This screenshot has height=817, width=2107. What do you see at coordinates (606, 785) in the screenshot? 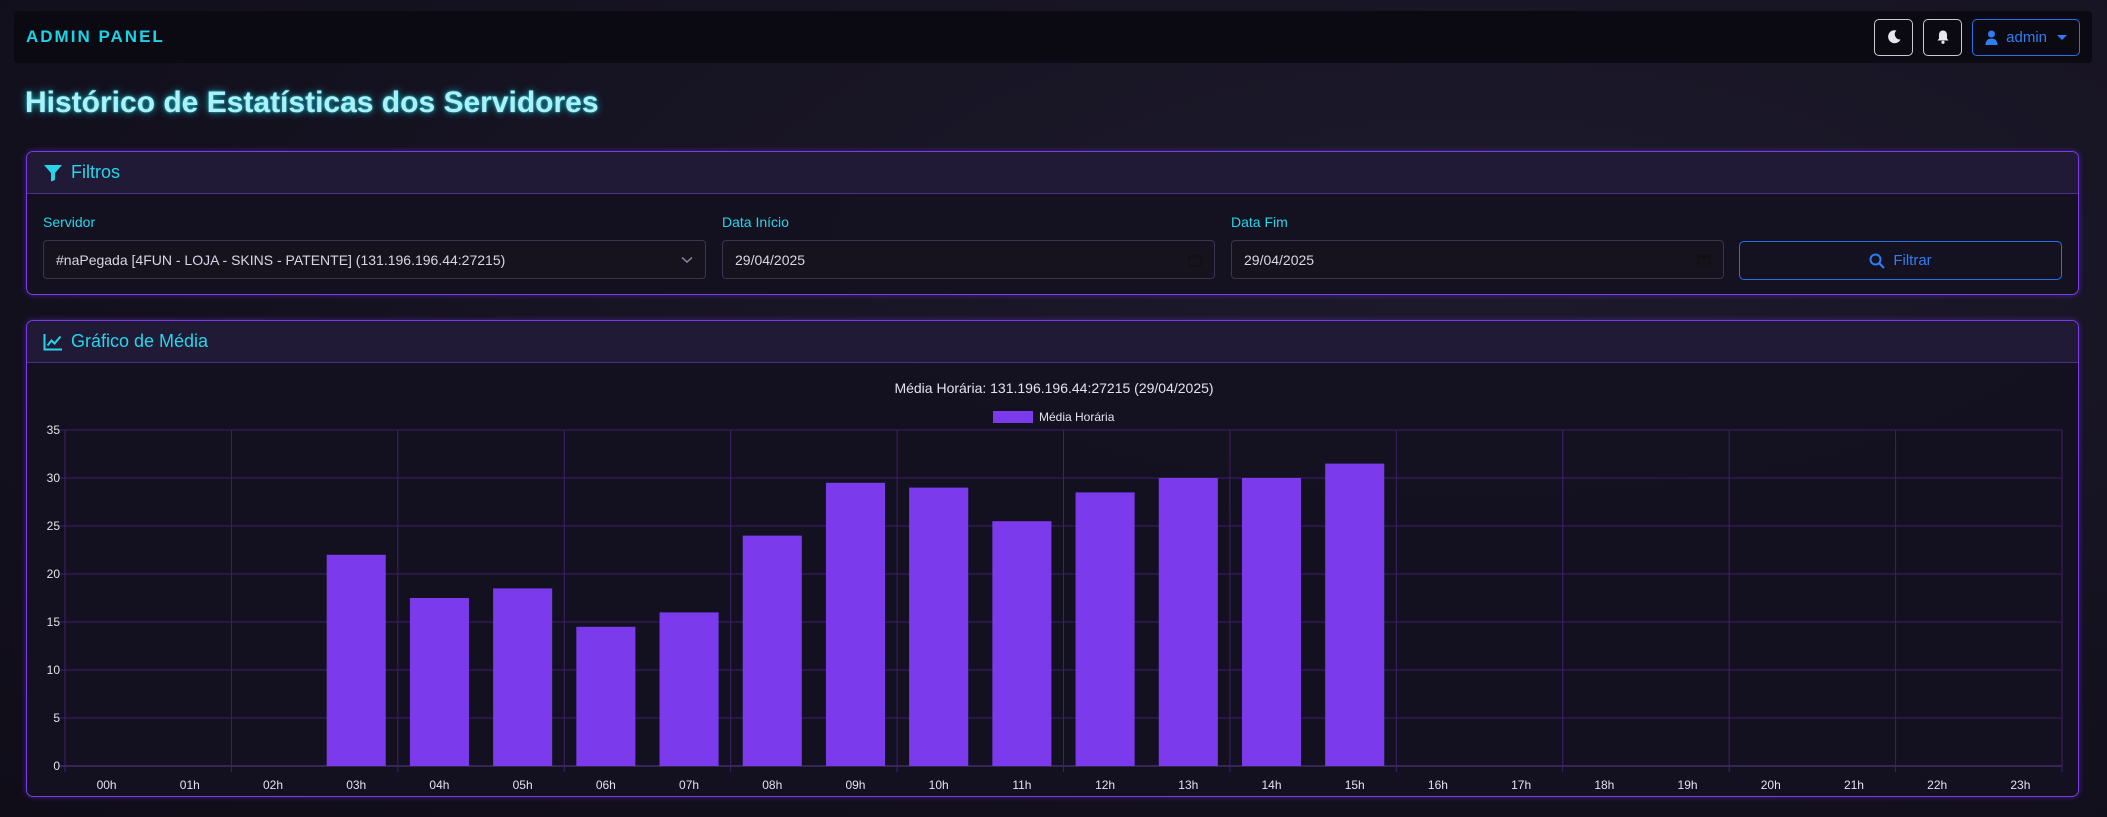
I see `x-tick-label: 06h` at bounding box center [606, 785].